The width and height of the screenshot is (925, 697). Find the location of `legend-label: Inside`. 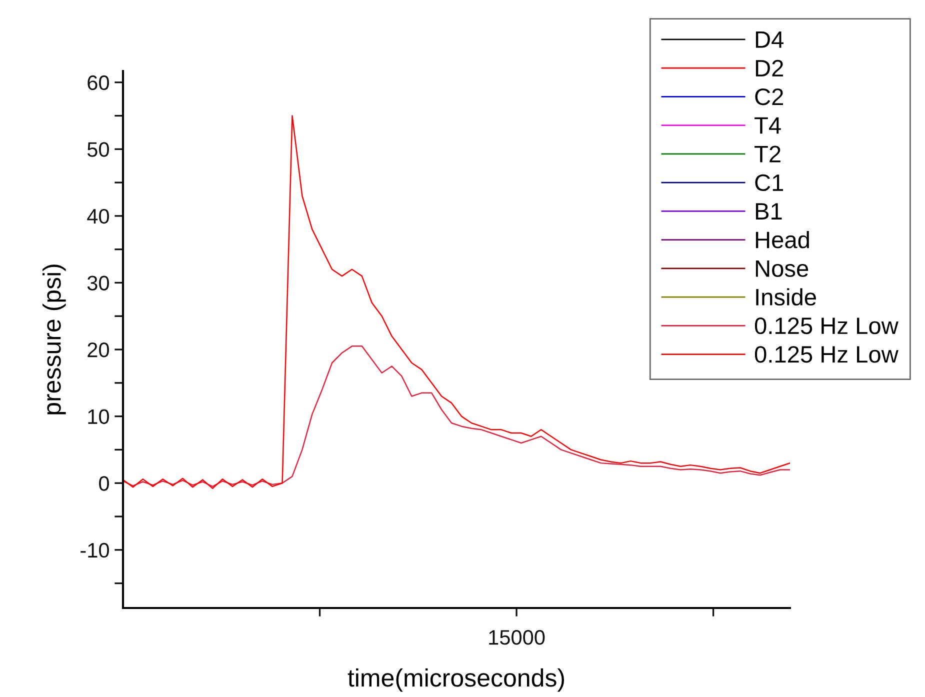

legend-label: Inside is located at coordinates (786, 297).